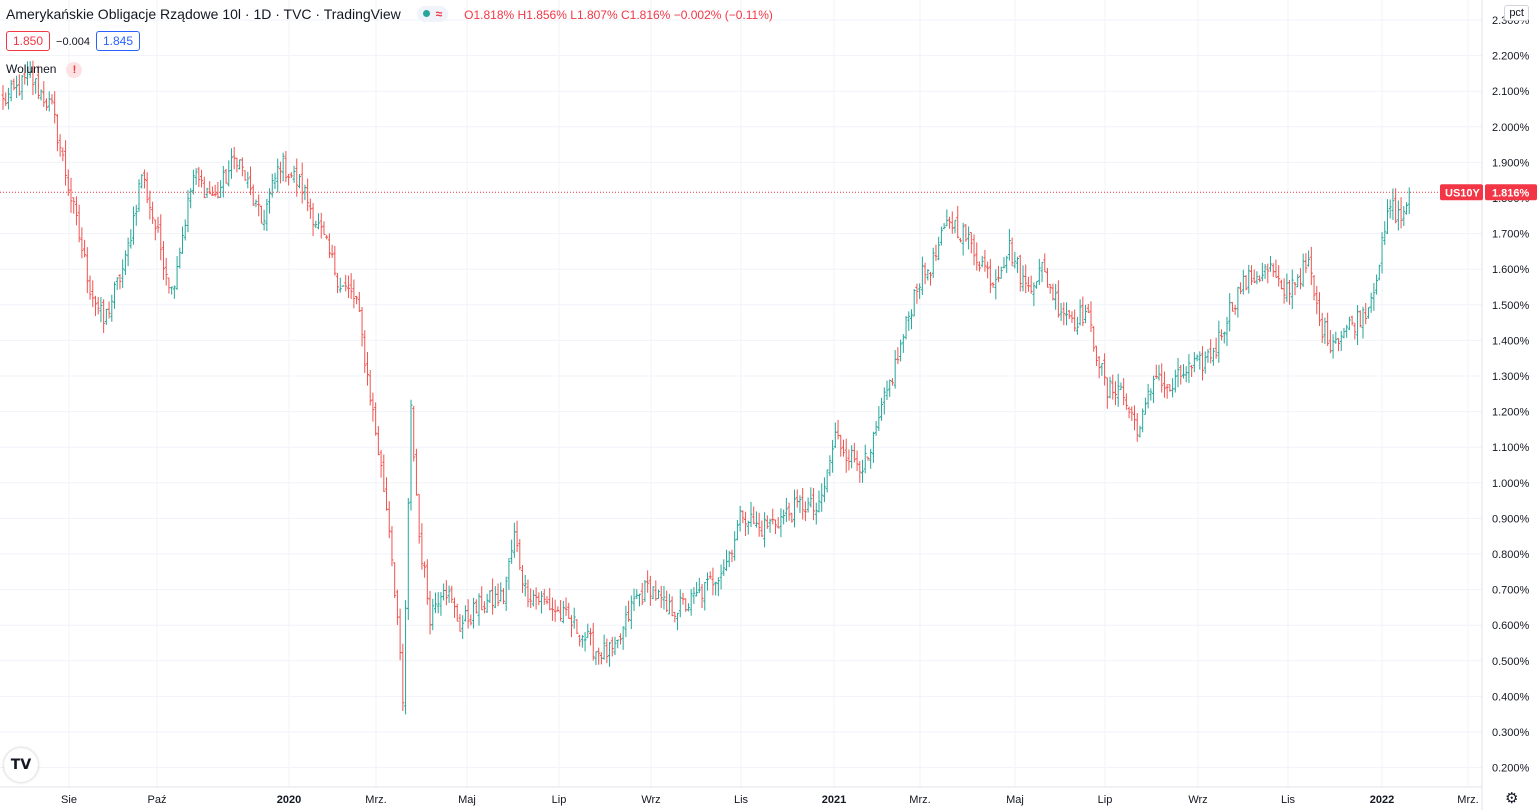 This screenshot has width=1539, height=810. Describe the element at coordinates (28, 41) in the screenshot. I see `sell-button: 1.850` at that location.